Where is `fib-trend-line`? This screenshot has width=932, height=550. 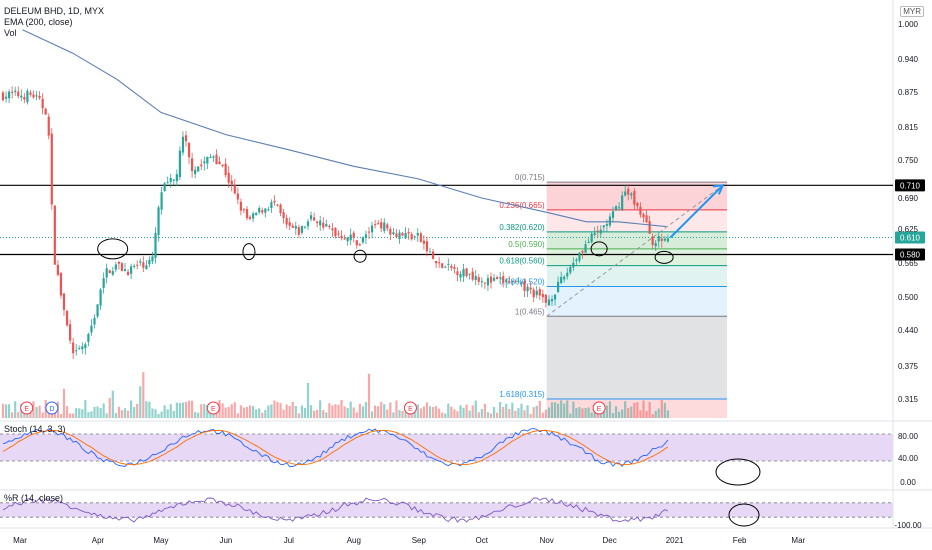 fib-trend-line is located at coordinates (637, 249).